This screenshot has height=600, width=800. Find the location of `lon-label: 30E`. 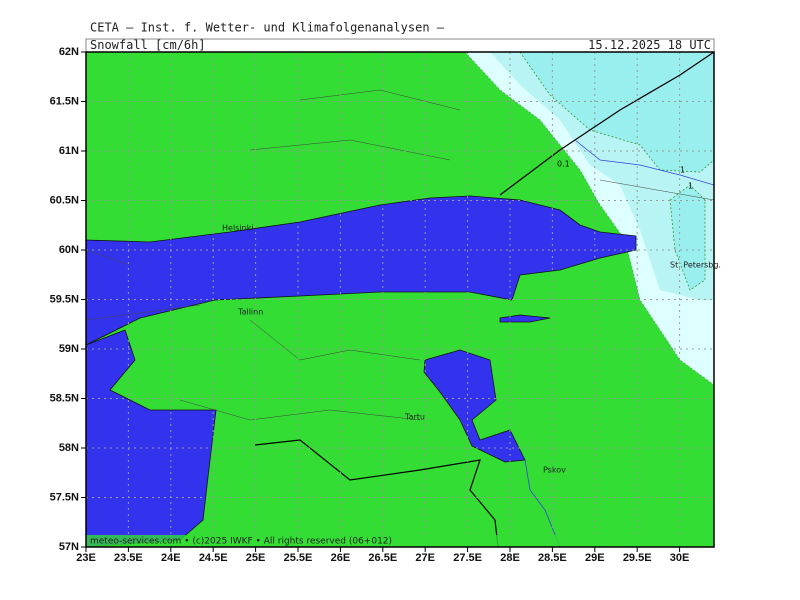

lon-label: 30E is located at coordinates (680, 558).